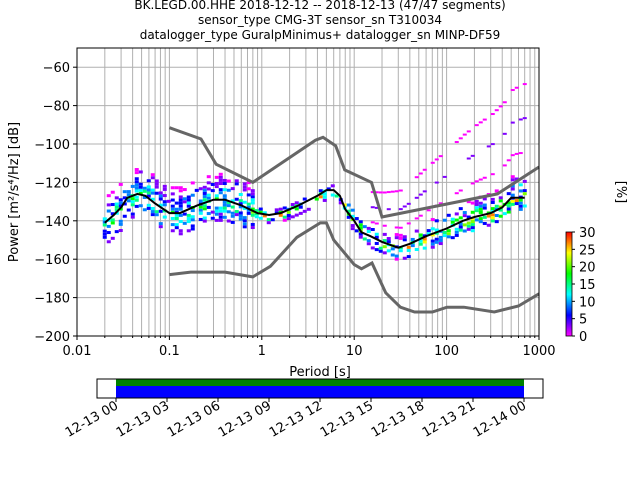  Describe the element at coordinates (320, 372) in the screenshot. I see `x-axis-label: Period [s]` at that location.